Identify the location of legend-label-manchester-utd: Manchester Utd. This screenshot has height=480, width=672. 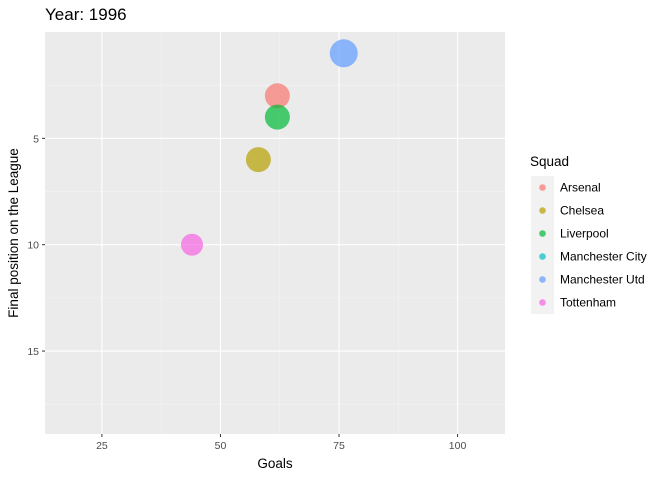
(602, 280).